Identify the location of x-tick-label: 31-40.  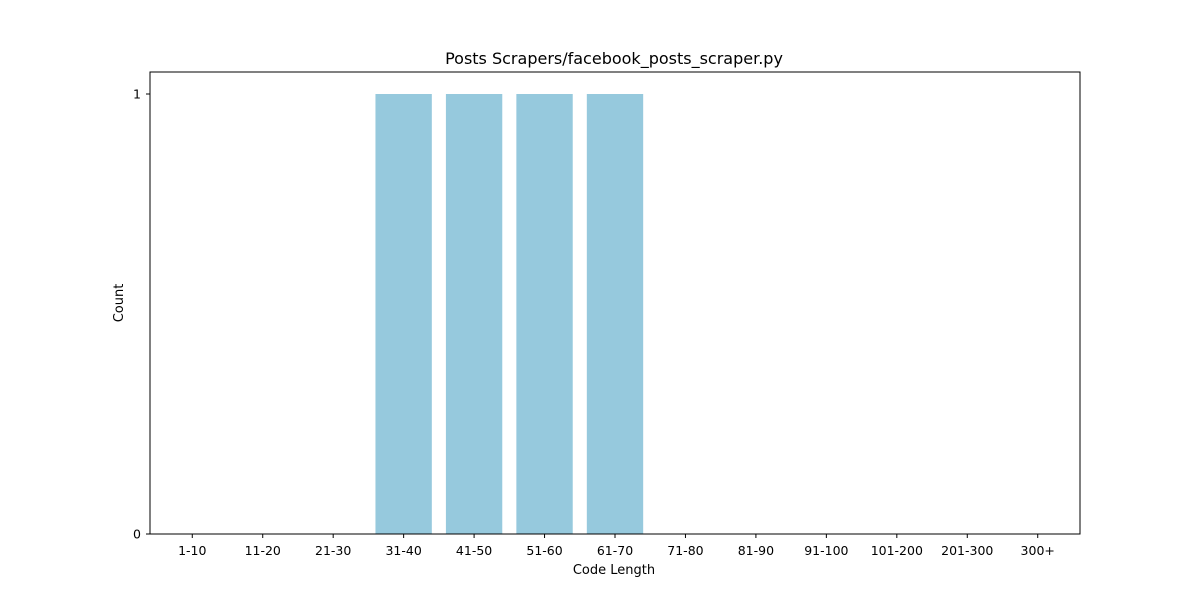
(403, 550).